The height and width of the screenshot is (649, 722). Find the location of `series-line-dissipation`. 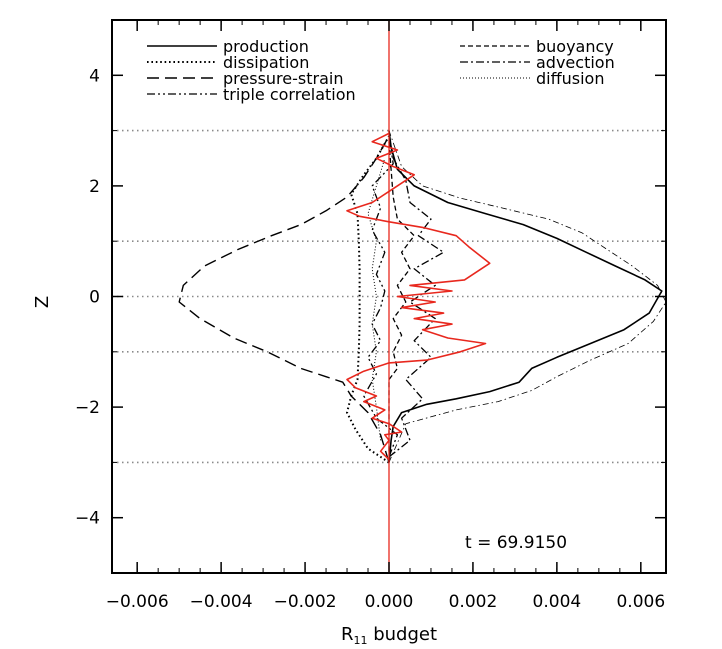

series-line-dissipation is located at coordinates (368, 299).